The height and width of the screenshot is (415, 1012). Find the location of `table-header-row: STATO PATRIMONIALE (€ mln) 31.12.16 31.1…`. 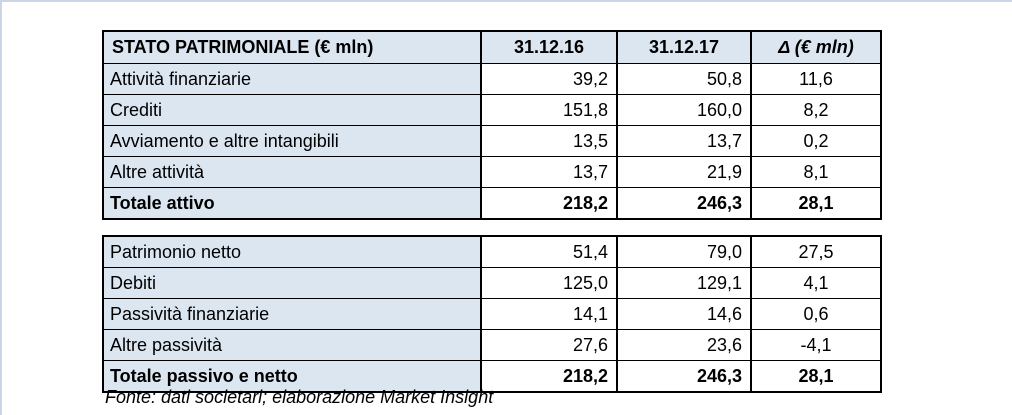

table-header-row: STATO PATRIMONIALE (€ mln) 31.12.16 31.1… is located at coordinates (492, 47).